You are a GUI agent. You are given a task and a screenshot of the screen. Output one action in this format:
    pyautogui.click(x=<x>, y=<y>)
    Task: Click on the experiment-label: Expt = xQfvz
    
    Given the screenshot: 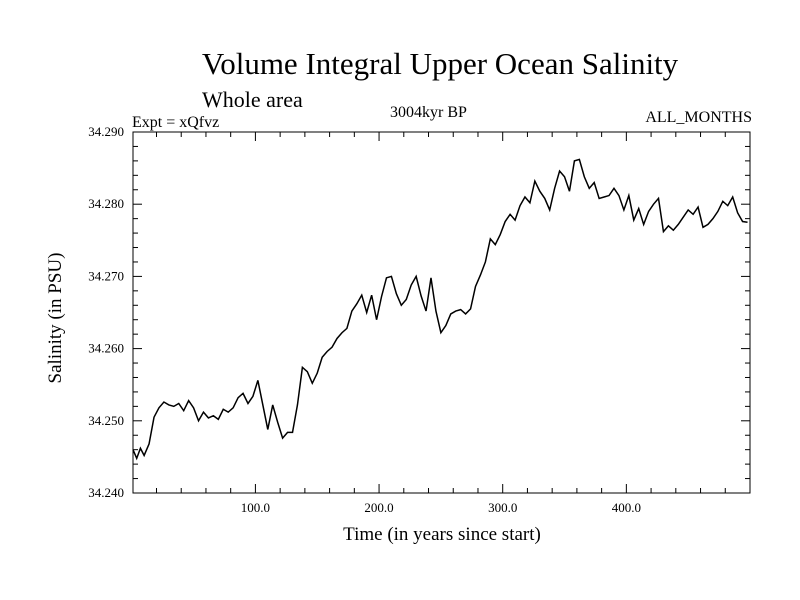 What is the action you would take?
    pyautogui.click(x=176, y=122)
    